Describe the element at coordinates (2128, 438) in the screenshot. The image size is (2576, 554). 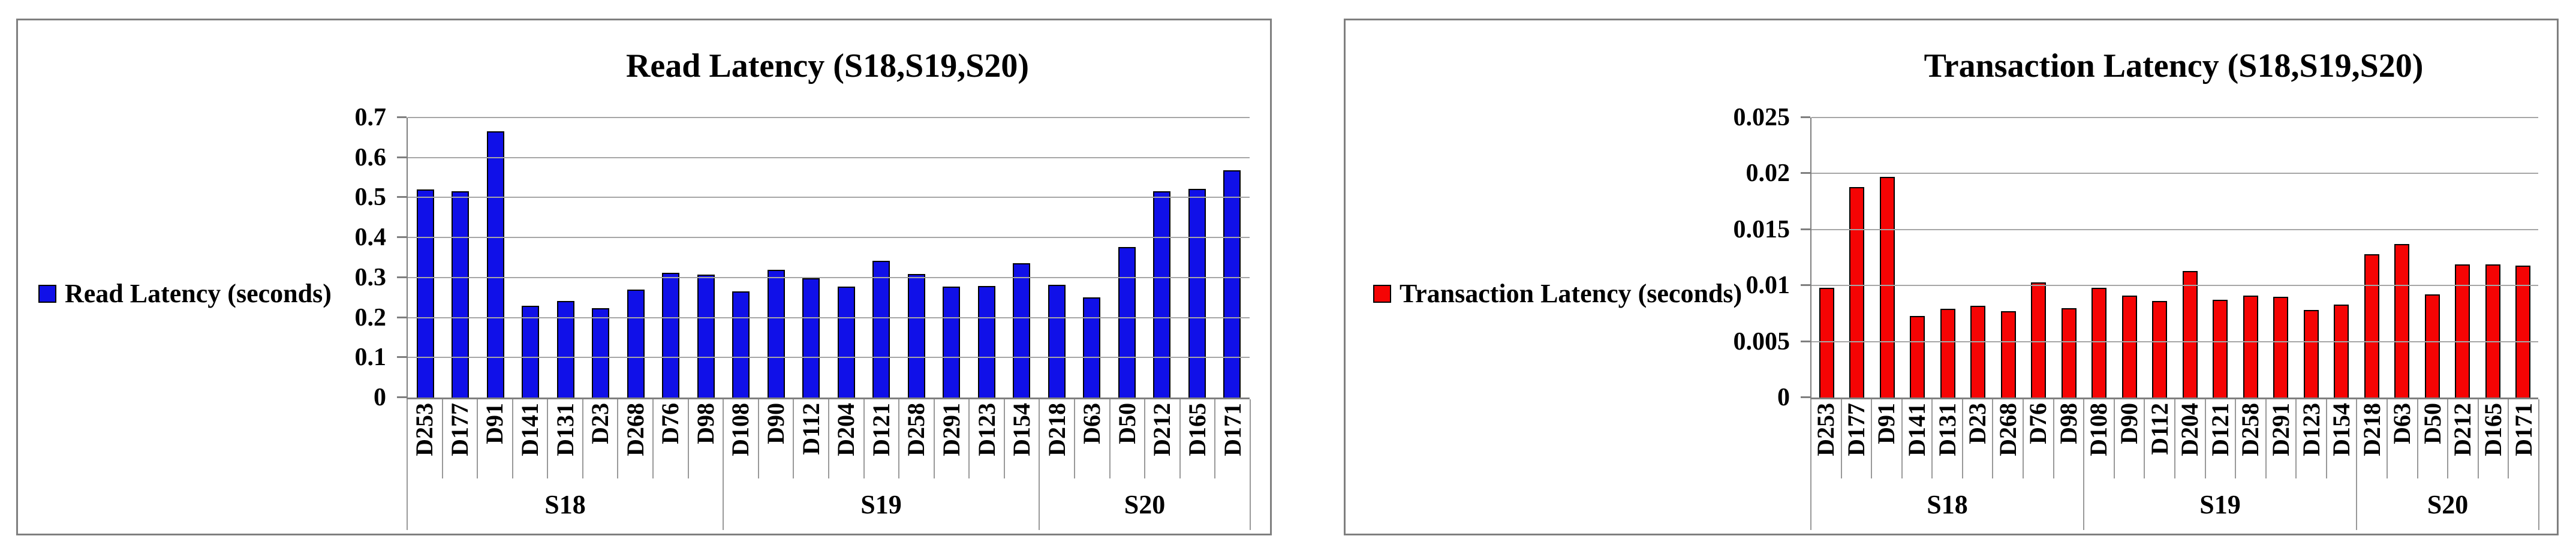
I see `category-cell: D90` at that location.